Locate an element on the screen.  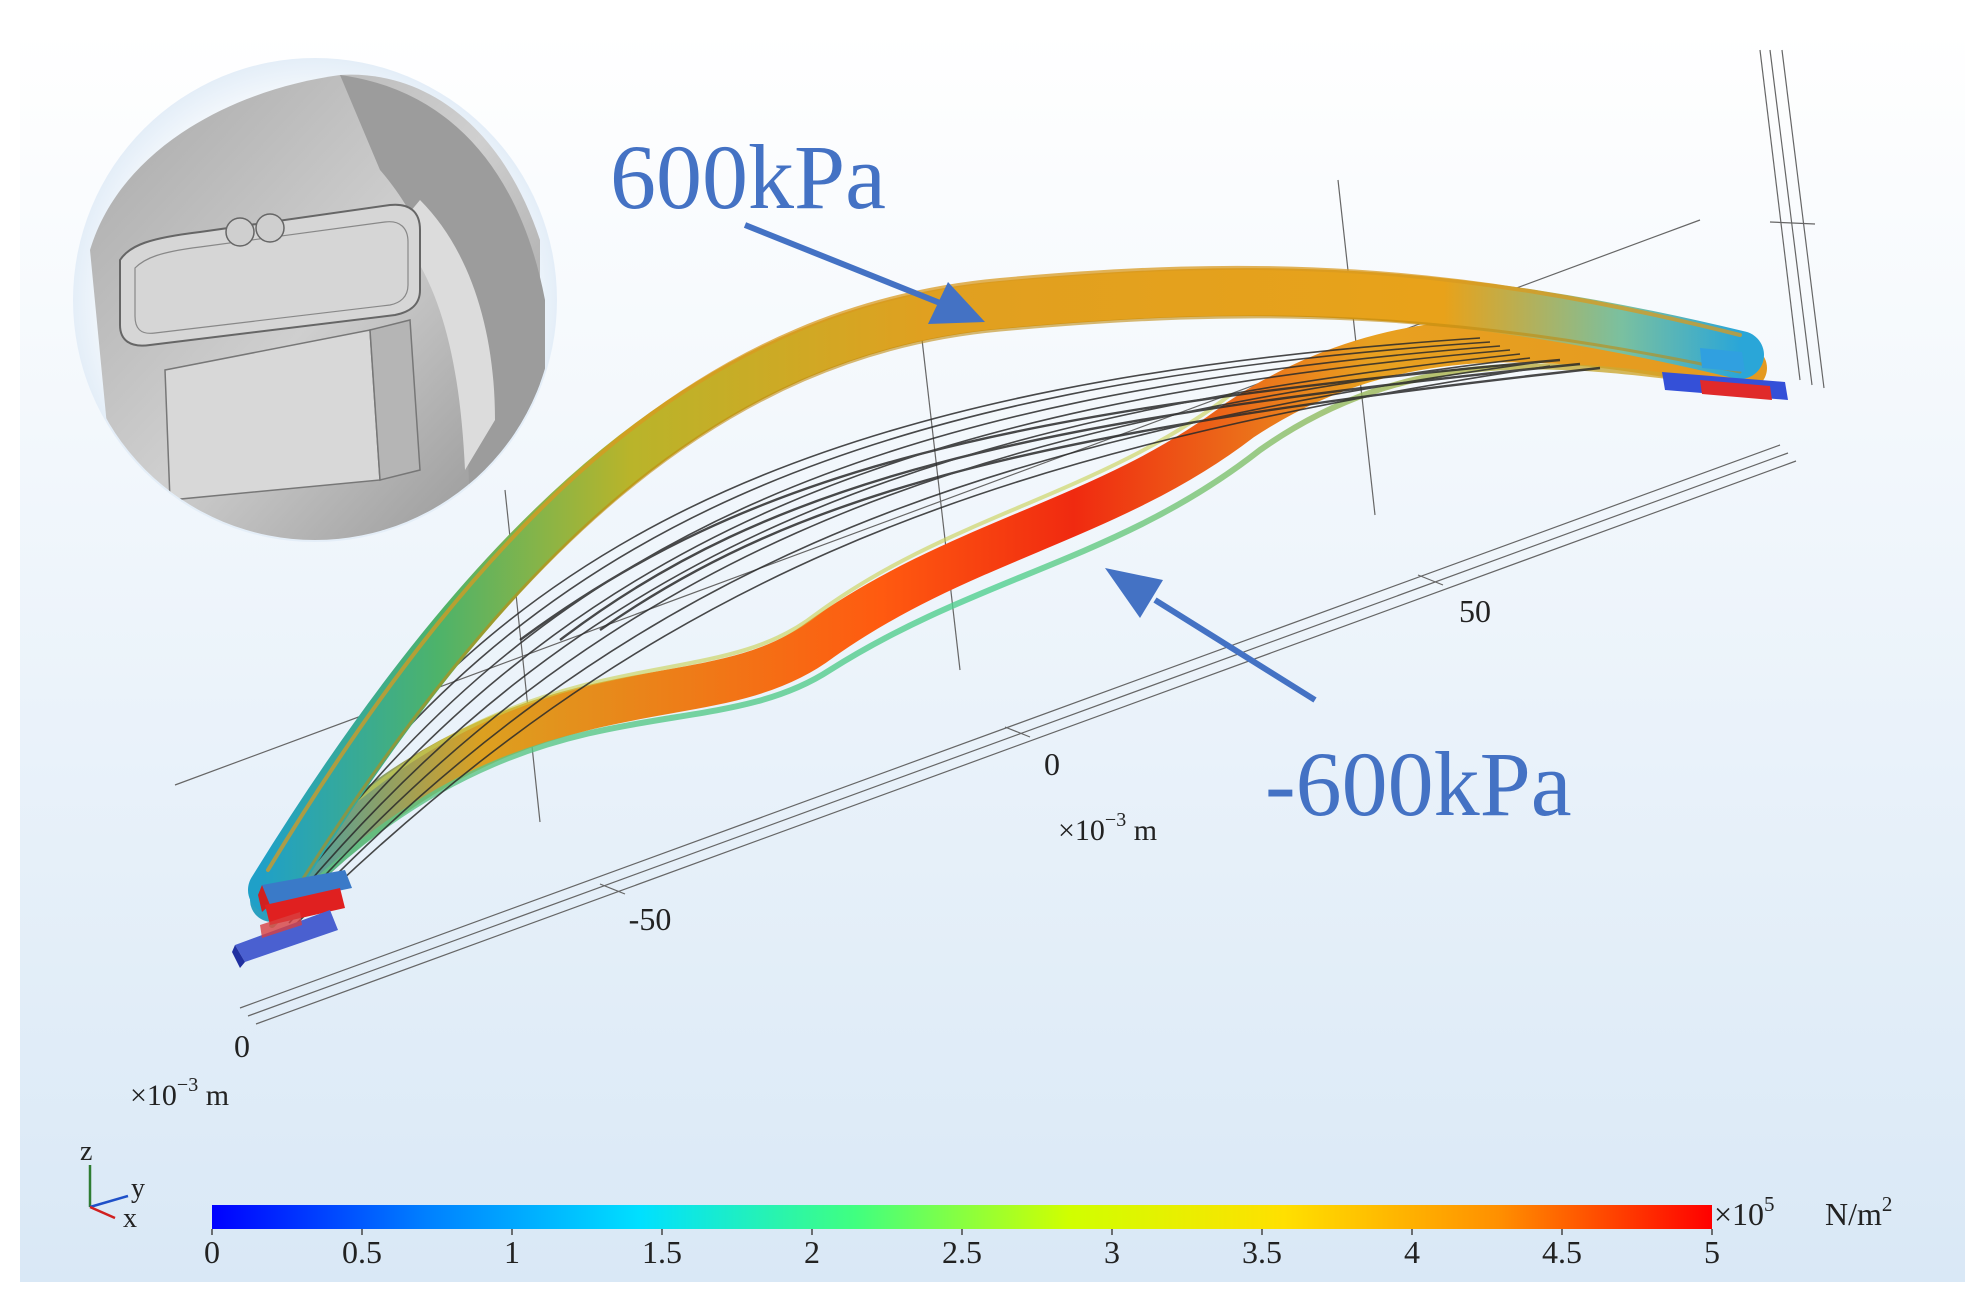
colorbar-tick-label: 1 is located at coordinates (512, 1252).